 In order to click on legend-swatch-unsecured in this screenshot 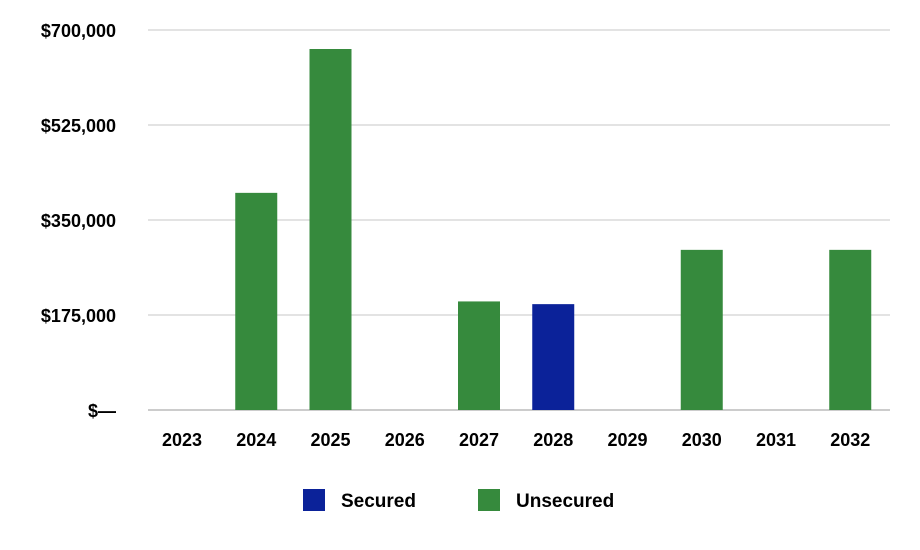, I will do `click(489, 500)`.